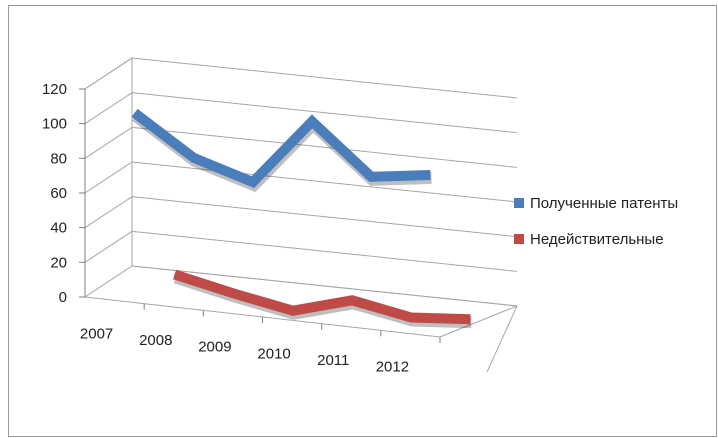 The height and width of the screenshot is (438, 718). I want to click on x-tick-label: 2010, so click(273, 353).